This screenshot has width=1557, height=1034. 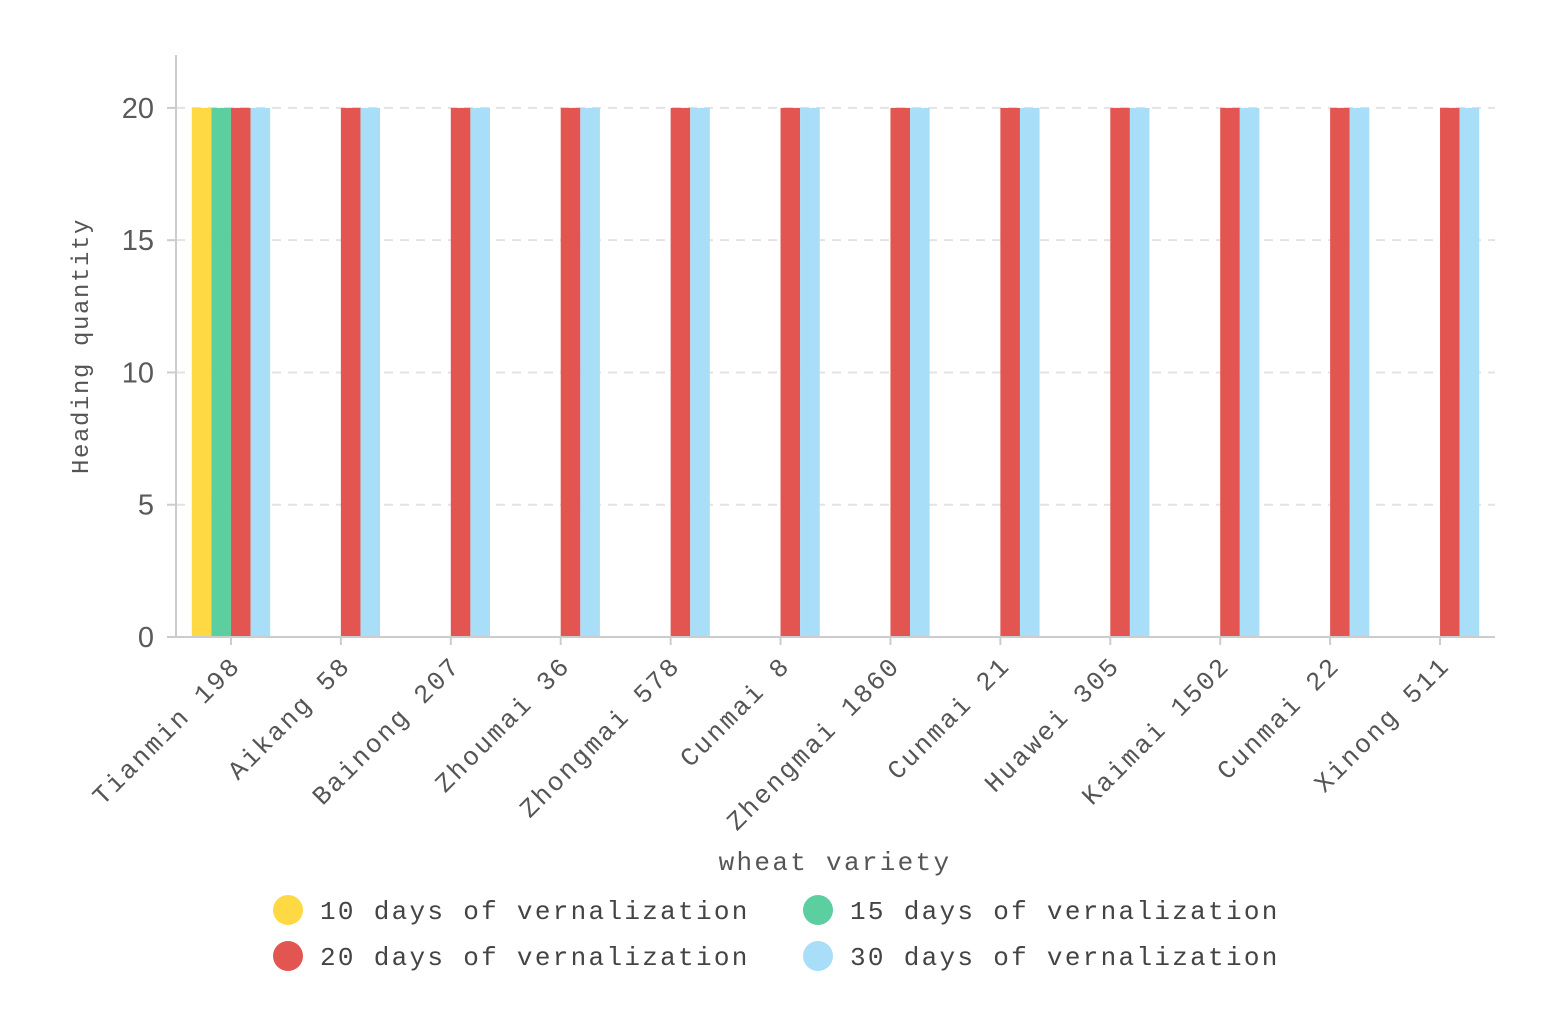 What do you see at coordinates (535, 912) in the screenshot?
I see `legend-label-10-days: 10 days of vernalization` at bounding box center [535, 912].